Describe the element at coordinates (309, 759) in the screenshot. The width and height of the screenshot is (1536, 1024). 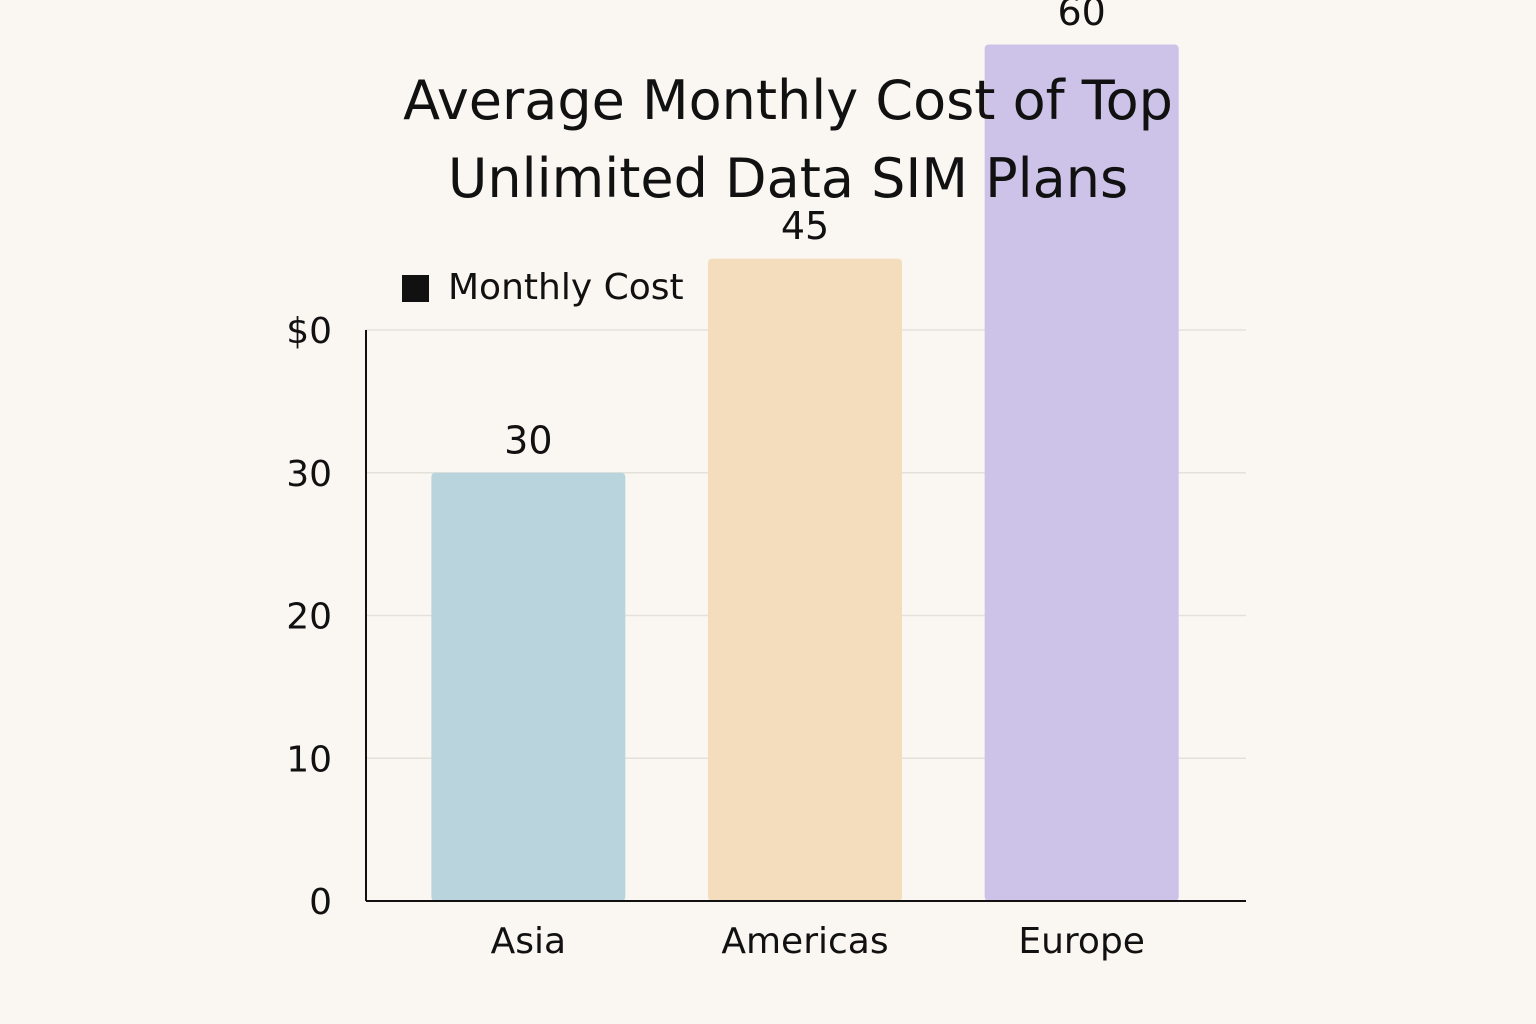
I see `y-tick-label: 10` at that location.